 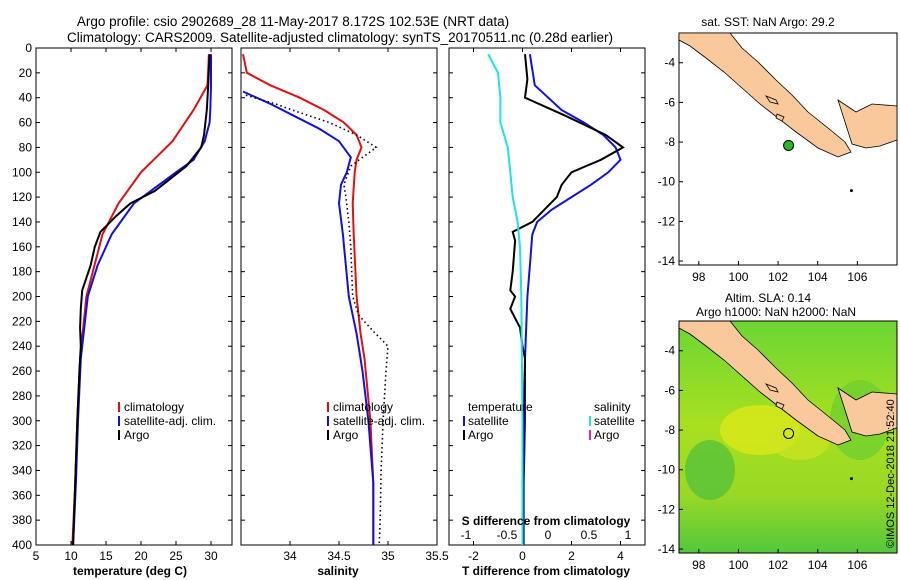 I want to click on depth-tick-label: 180, so click(x=22, y=272).